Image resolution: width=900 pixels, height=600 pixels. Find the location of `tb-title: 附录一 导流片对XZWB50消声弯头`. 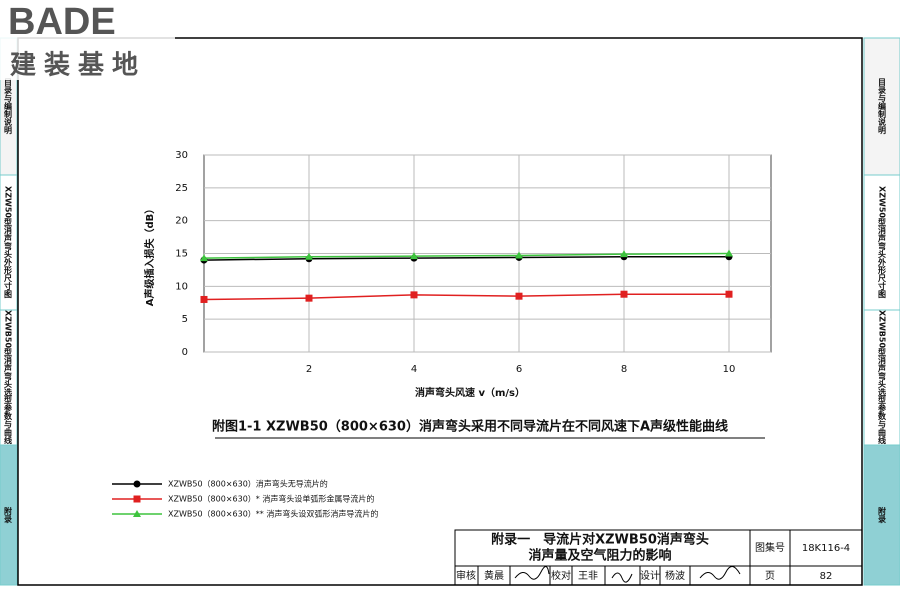

tb-title: 附录一 导流片对XZWB50消声弯头 is located at coordinates (600, 540).